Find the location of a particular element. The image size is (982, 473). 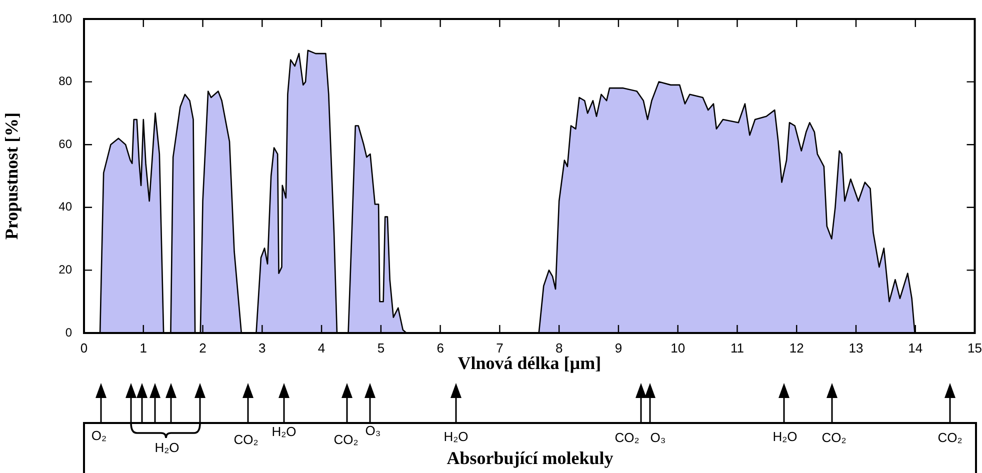

y-tick-label: 0 is located at coordinates (68, 332).